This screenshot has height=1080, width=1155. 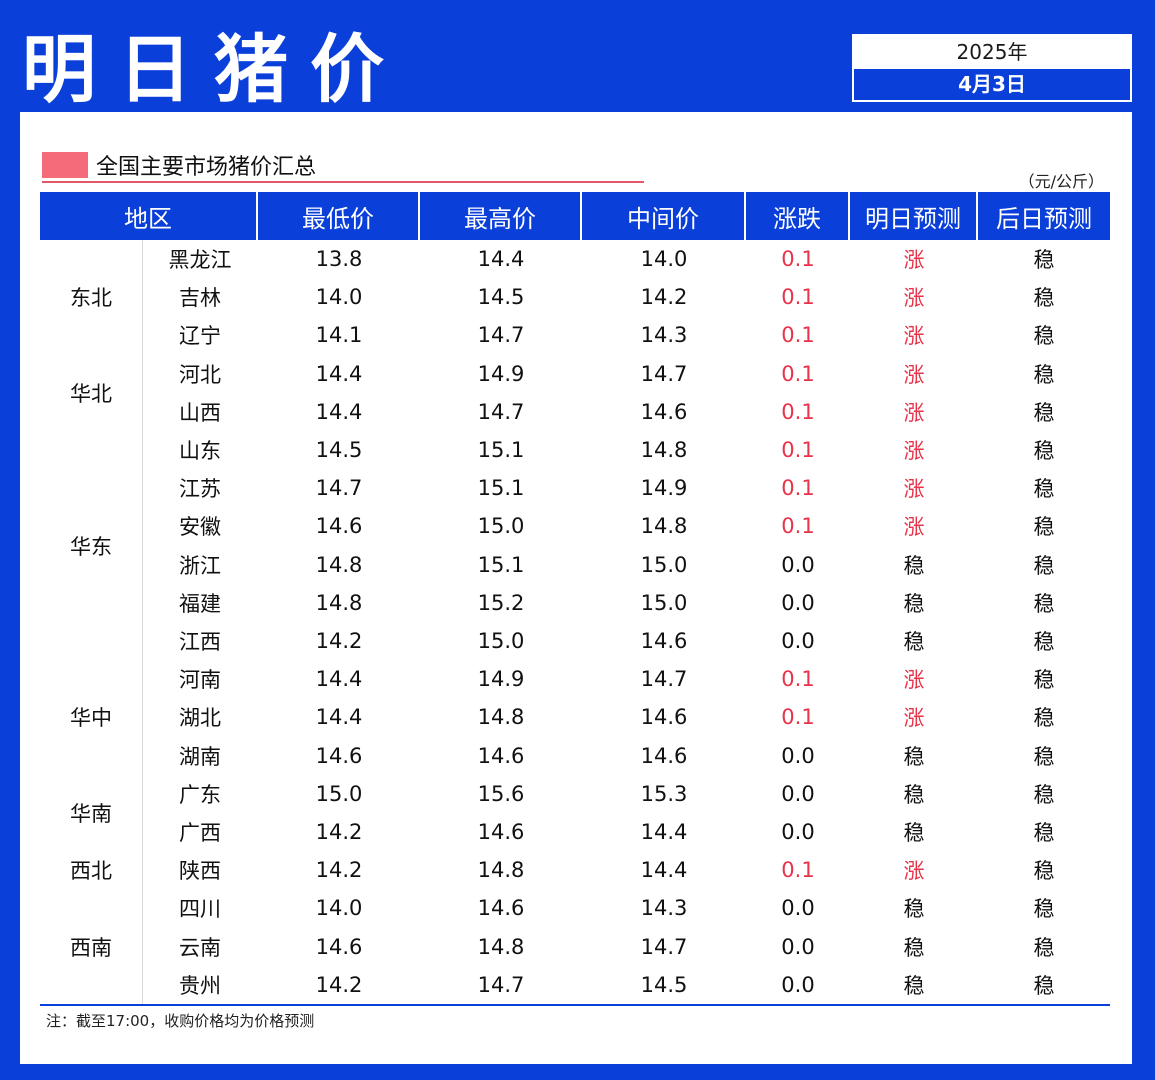 I want to click on table-row: 贵州 14.2 14.7 14.5 0.0 稳 稳, so click(x=626, y=985).